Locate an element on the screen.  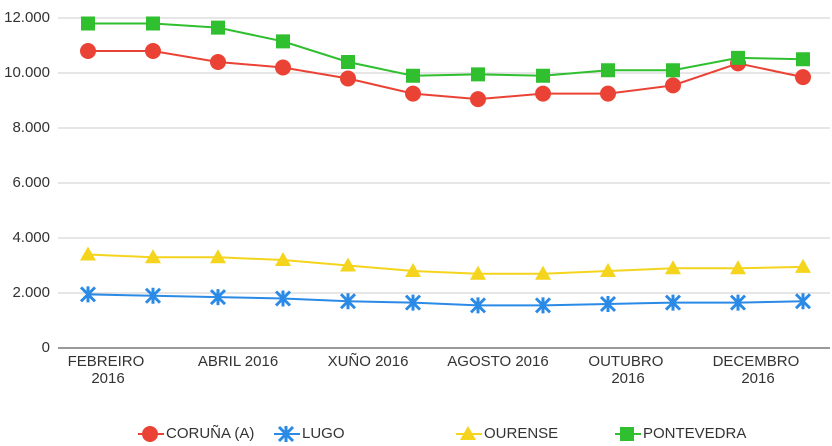
legend-label: PONTEVEDRA is located at coordinates (694, 433).